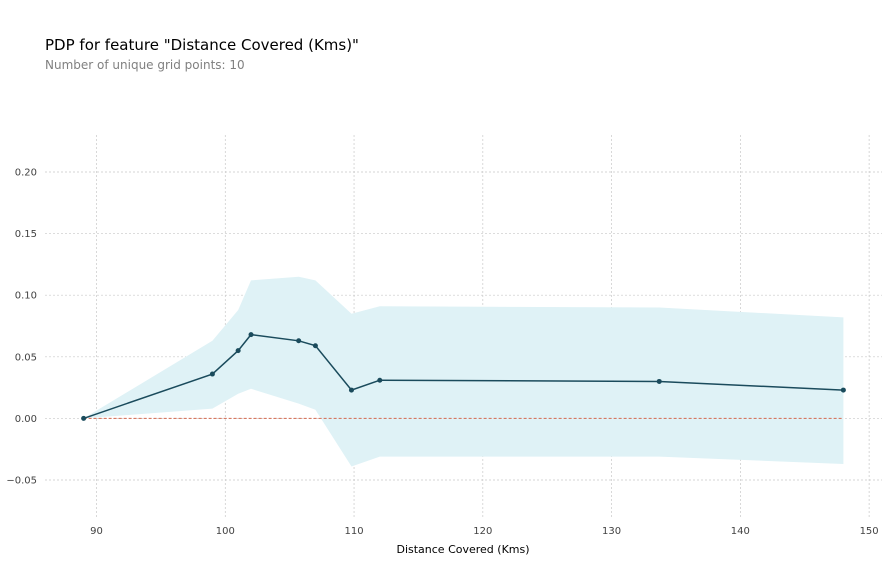  What do you see at coordinates (869, 531) in the screenshot?
I see `x-tick-label: 150` at bounding box center [869, 531].